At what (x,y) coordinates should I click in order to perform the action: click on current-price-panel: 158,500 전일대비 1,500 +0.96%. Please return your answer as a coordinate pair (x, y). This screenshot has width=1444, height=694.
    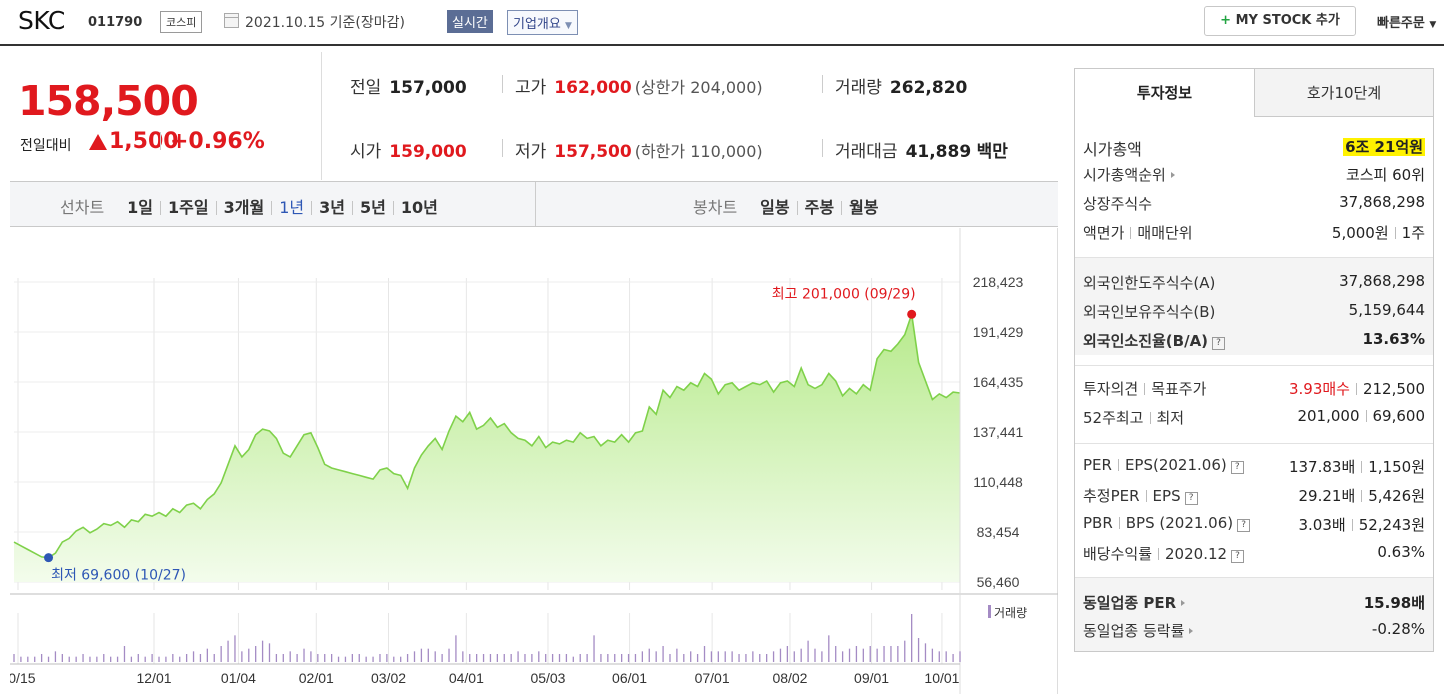
    Looking at the image, I should click on (166, 116).